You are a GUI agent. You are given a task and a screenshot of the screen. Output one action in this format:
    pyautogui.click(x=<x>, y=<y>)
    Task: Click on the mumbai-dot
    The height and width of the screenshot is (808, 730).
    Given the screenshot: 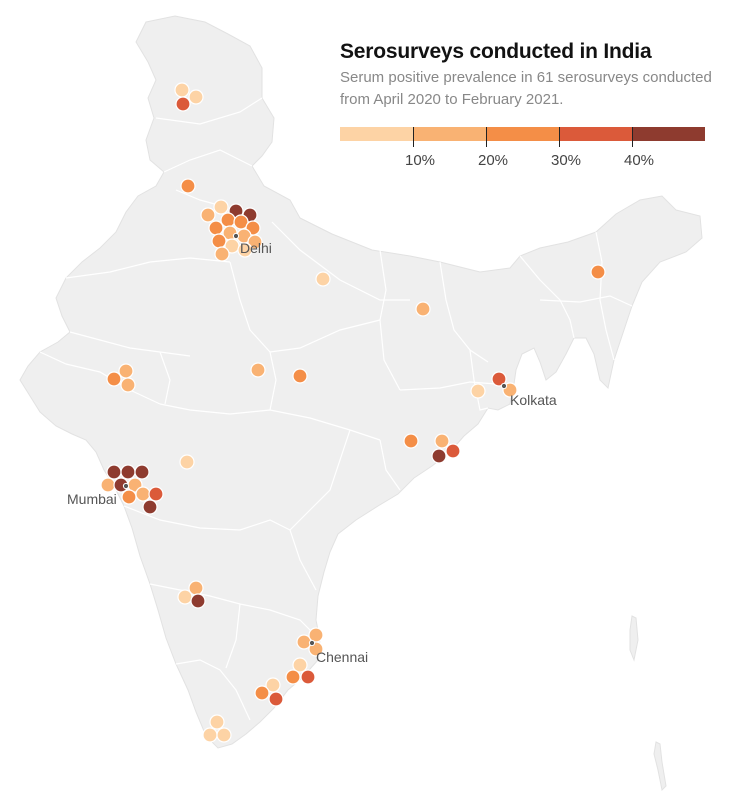 What is the action you would take?
    pyautogui.click(x=126, y=486)
    